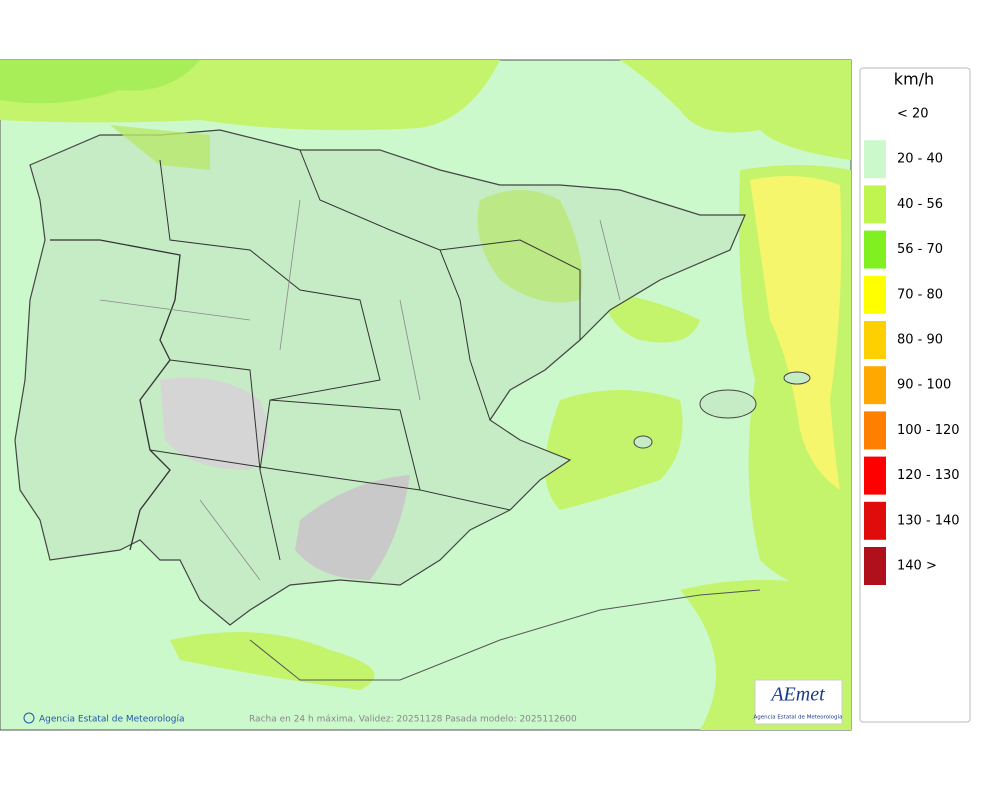 The width and height of the screenshot is (1000, 790). What do you see at coordinates (797, 695) in the screenshot?
I see `logo-name: AEmet` at bounding box center [797, 695].